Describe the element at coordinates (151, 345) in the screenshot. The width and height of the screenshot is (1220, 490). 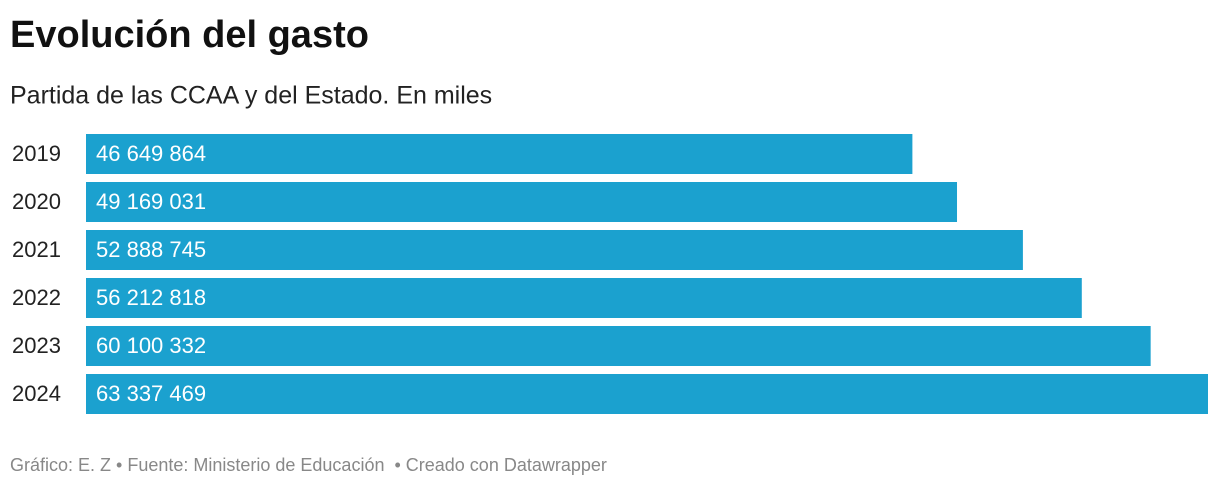
I see `value-label: 60 100 332` at that location.